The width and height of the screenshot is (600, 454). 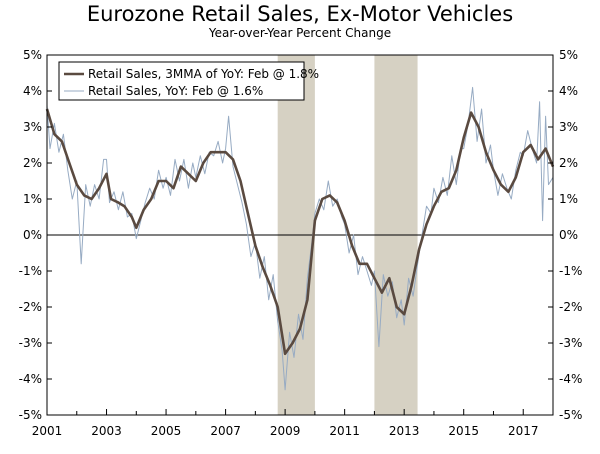 What do you see at coordinates (30, 343) in the screenshot?
I see `y-tick-label-left: -3%` at bounding box center [30, 343].